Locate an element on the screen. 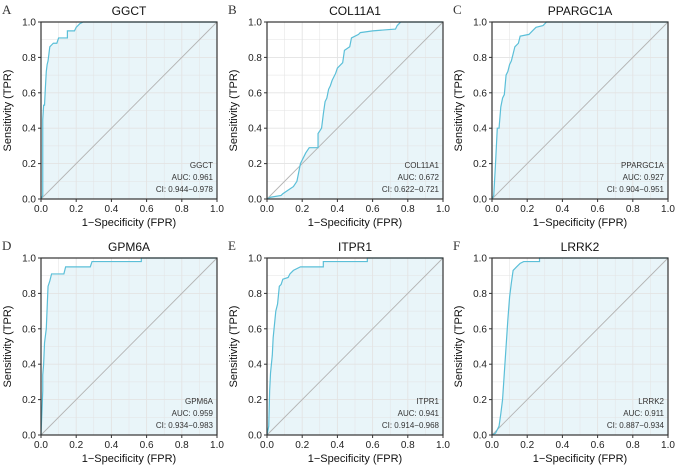 The height and width of the screenshot is (466, 676). auc-annotation: AUC: 0.959 is located at coordinates (193, 413).